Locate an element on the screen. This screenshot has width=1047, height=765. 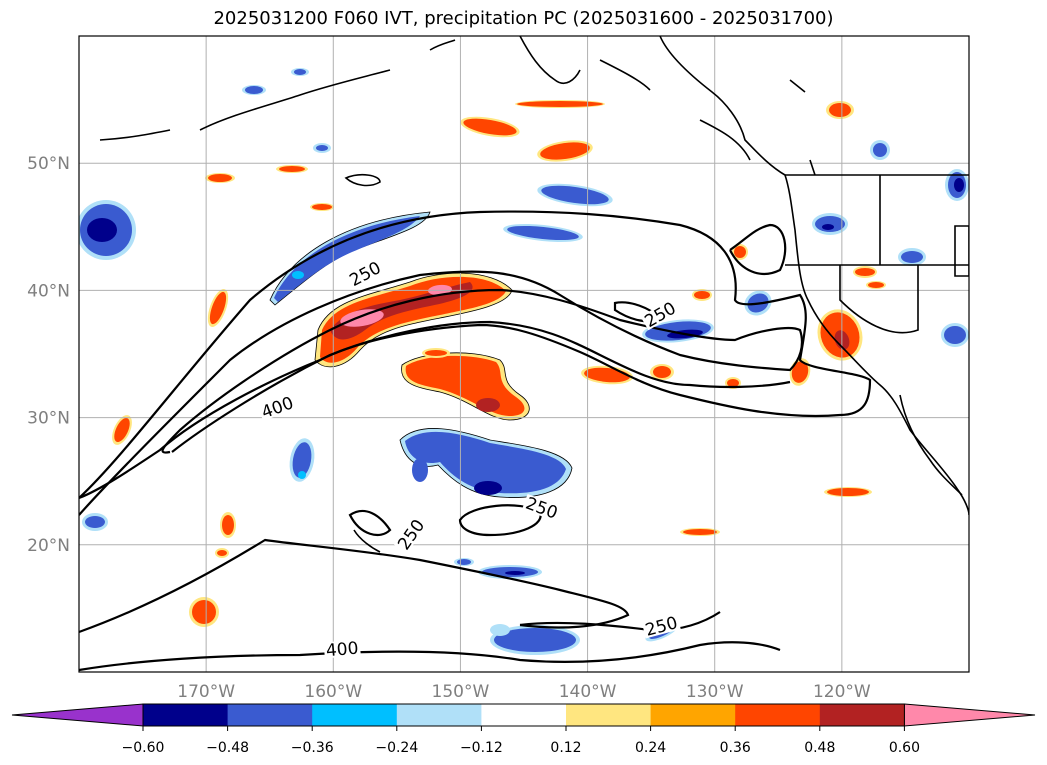
region-neg-band-north is located at coordinates (350, 258).